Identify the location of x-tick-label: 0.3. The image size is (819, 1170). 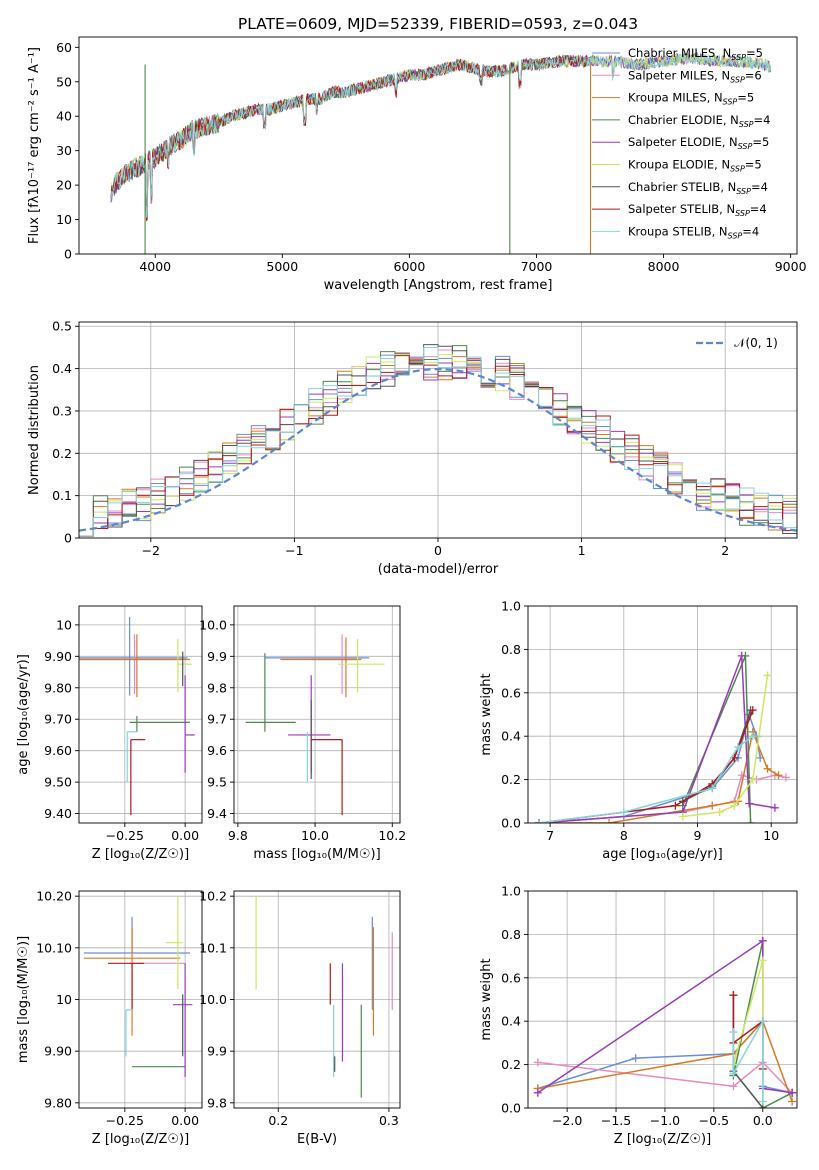
(389, 1120).